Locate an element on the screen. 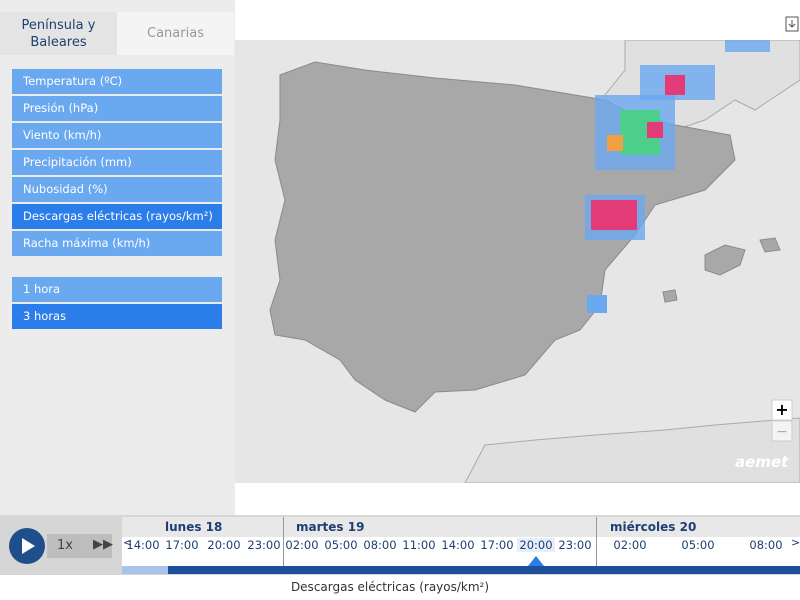 The height and width of the screenshot is (600, 800). next-arrow: > is located at coordinates (795, 542).